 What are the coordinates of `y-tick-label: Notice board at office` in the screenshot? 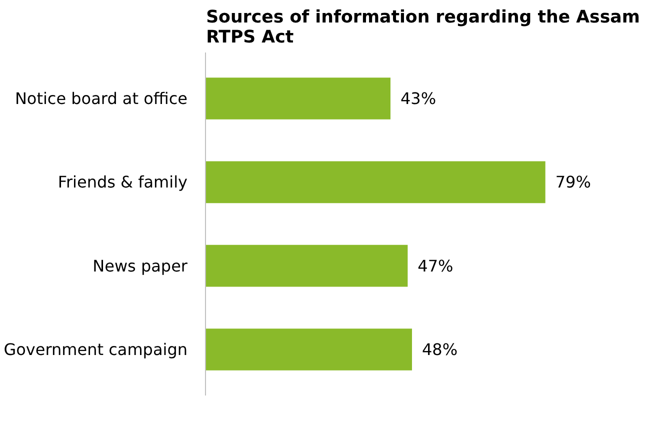 It's located at (101, 98).